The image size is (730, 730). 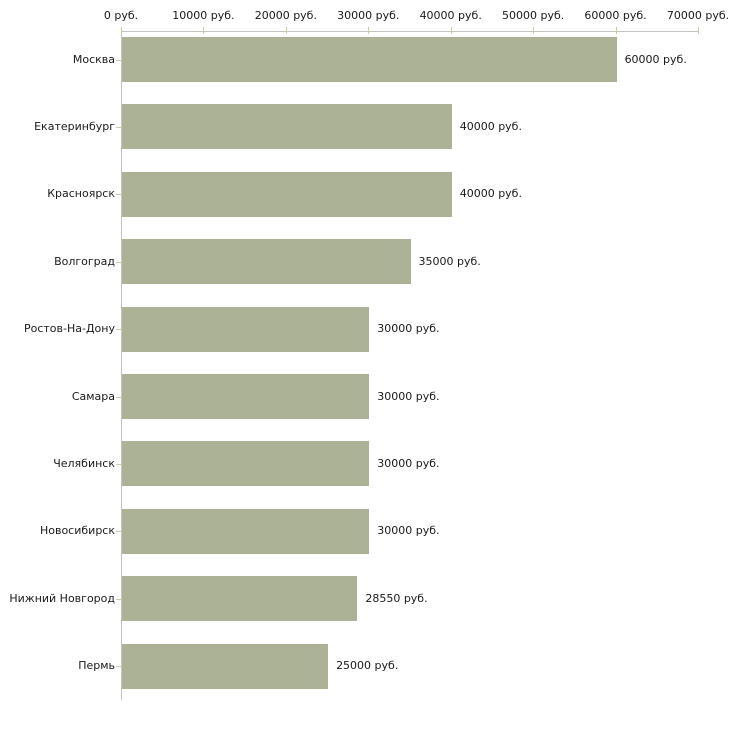 I want to click on x-tick-label: 40000 руб., so click(x=450, y=15).